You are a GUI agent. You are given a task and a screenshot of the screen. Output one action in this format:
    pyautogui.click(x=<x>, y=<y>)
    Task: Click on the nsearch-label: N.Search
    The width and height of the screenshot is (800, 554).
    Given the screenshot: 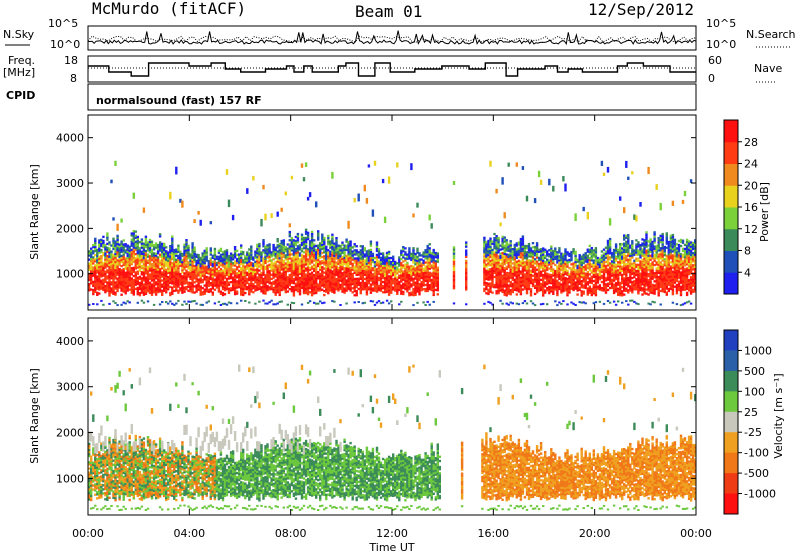 What is the action you would take?
    pyautogui.click(x=771, y=34)
    